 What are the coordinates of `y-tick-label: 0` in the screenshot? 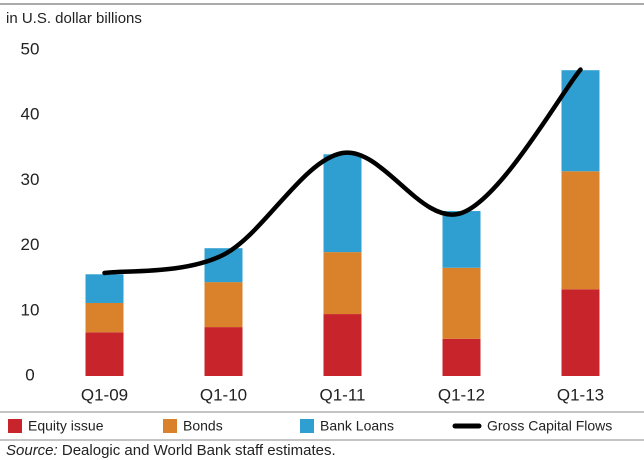 It's located at (29, 374).